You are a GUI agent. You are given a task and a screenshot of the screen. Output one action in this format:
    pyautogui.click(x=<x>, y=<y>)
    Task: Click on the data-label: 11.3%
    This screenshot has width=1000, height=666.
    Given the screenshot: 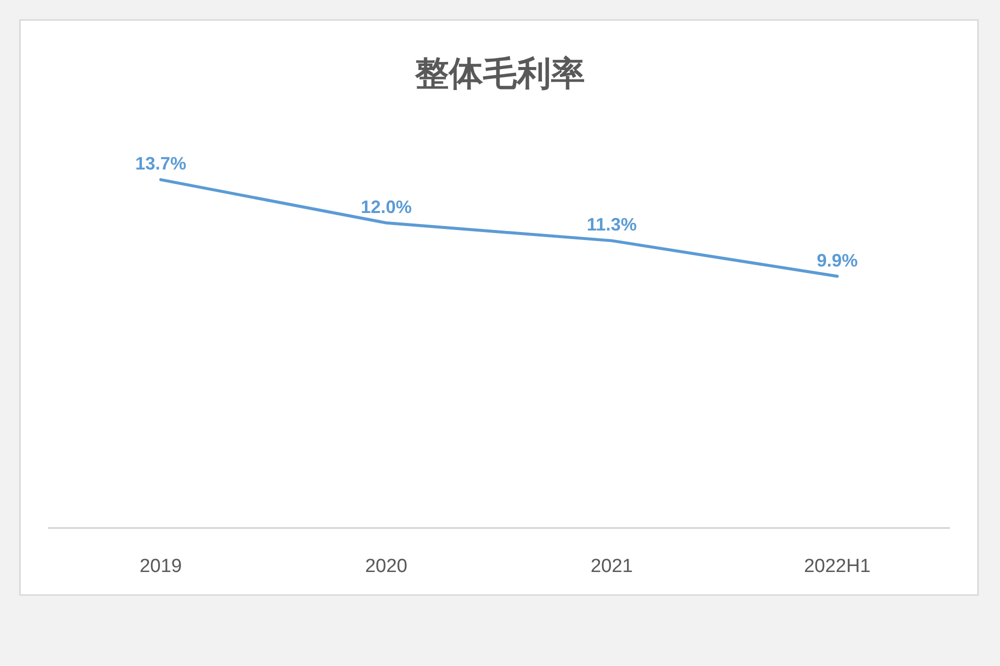 What is the action you would take?
    pyautogui.click(x=611, y=224)
    